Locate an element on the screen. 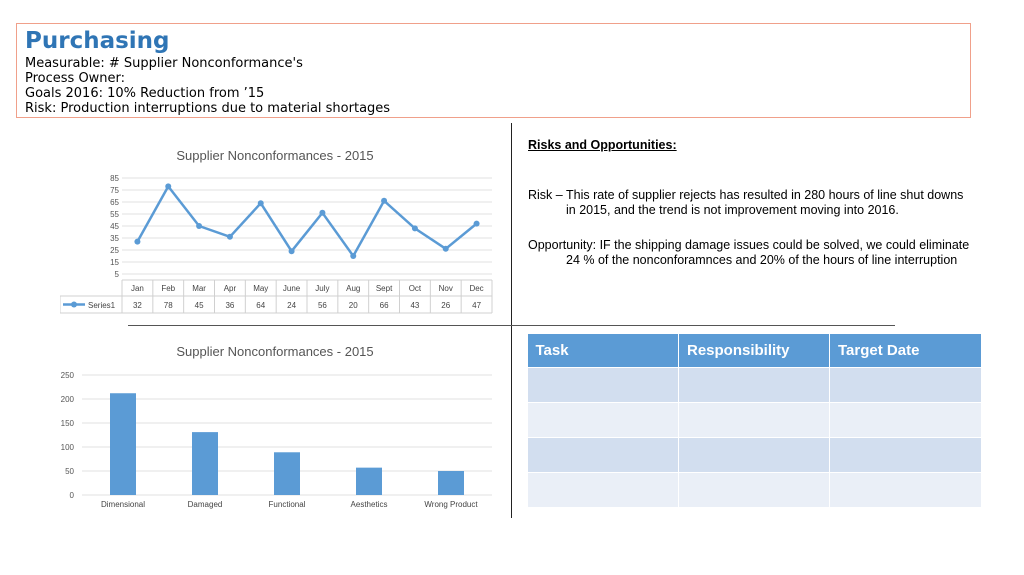  legend-label: Series1 is located at coordinates (102, 305).